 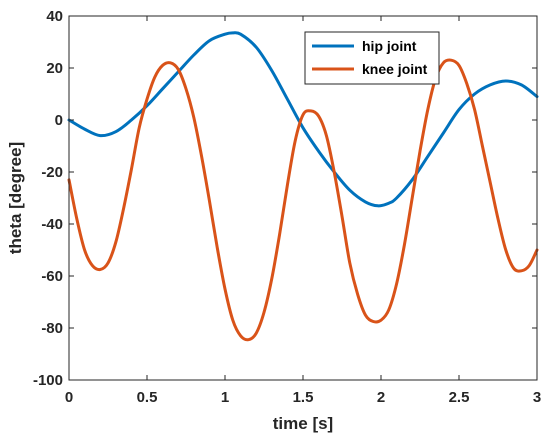 I want to click on x-axis-title: time [s], so click(x=303, y=423).